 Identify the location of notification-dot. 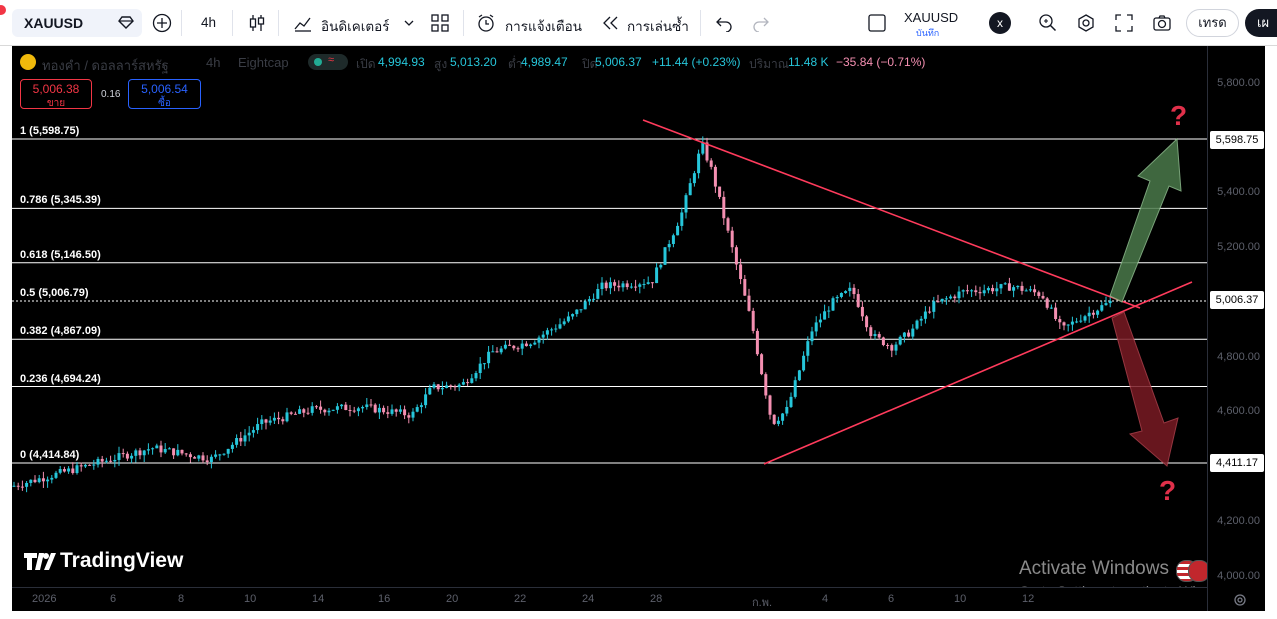
(3, 10).